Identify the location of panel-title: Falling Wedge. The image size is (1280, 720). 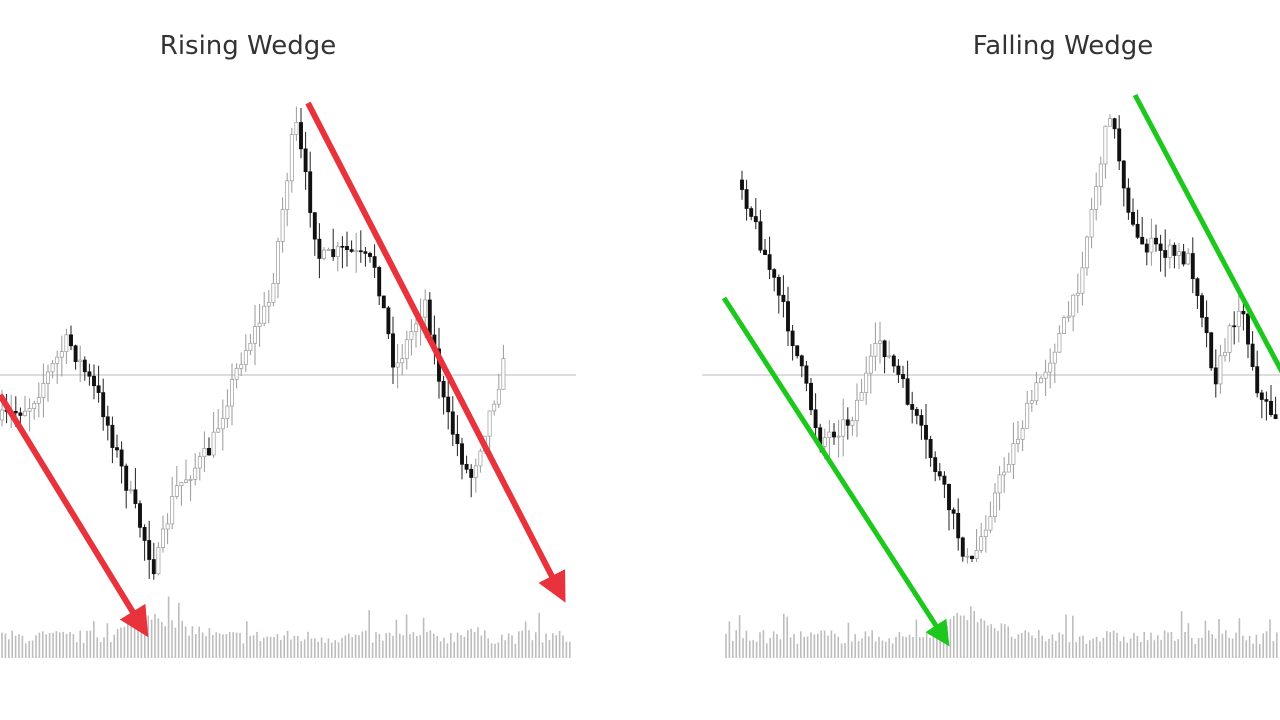
(1063, 46).